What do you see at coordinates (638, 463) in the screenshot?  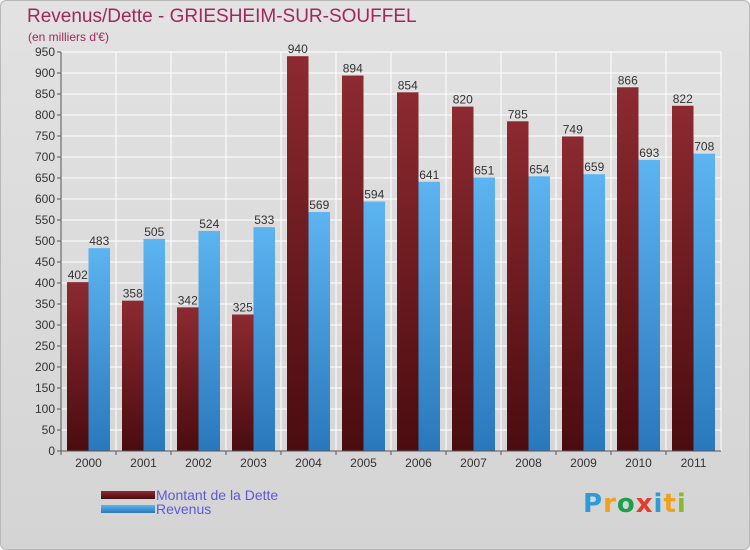 I see `x-tick-label: 2010` at bounding box center [638, 463].